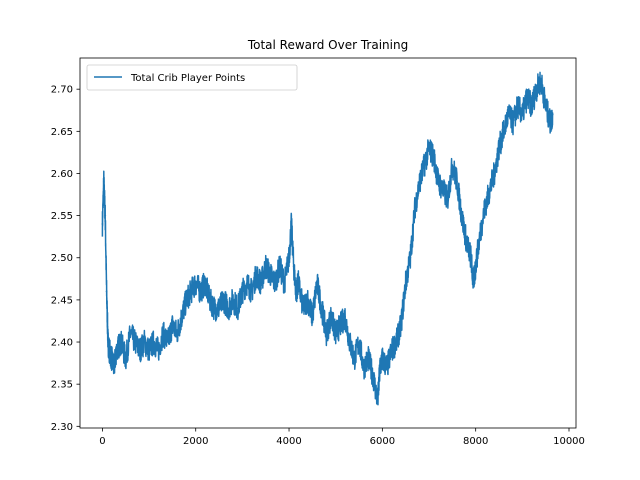 Image resolution: width=640 pixels, height=480 pixels. I want to click on y-tick-label: 2.45, so click(62, 300).